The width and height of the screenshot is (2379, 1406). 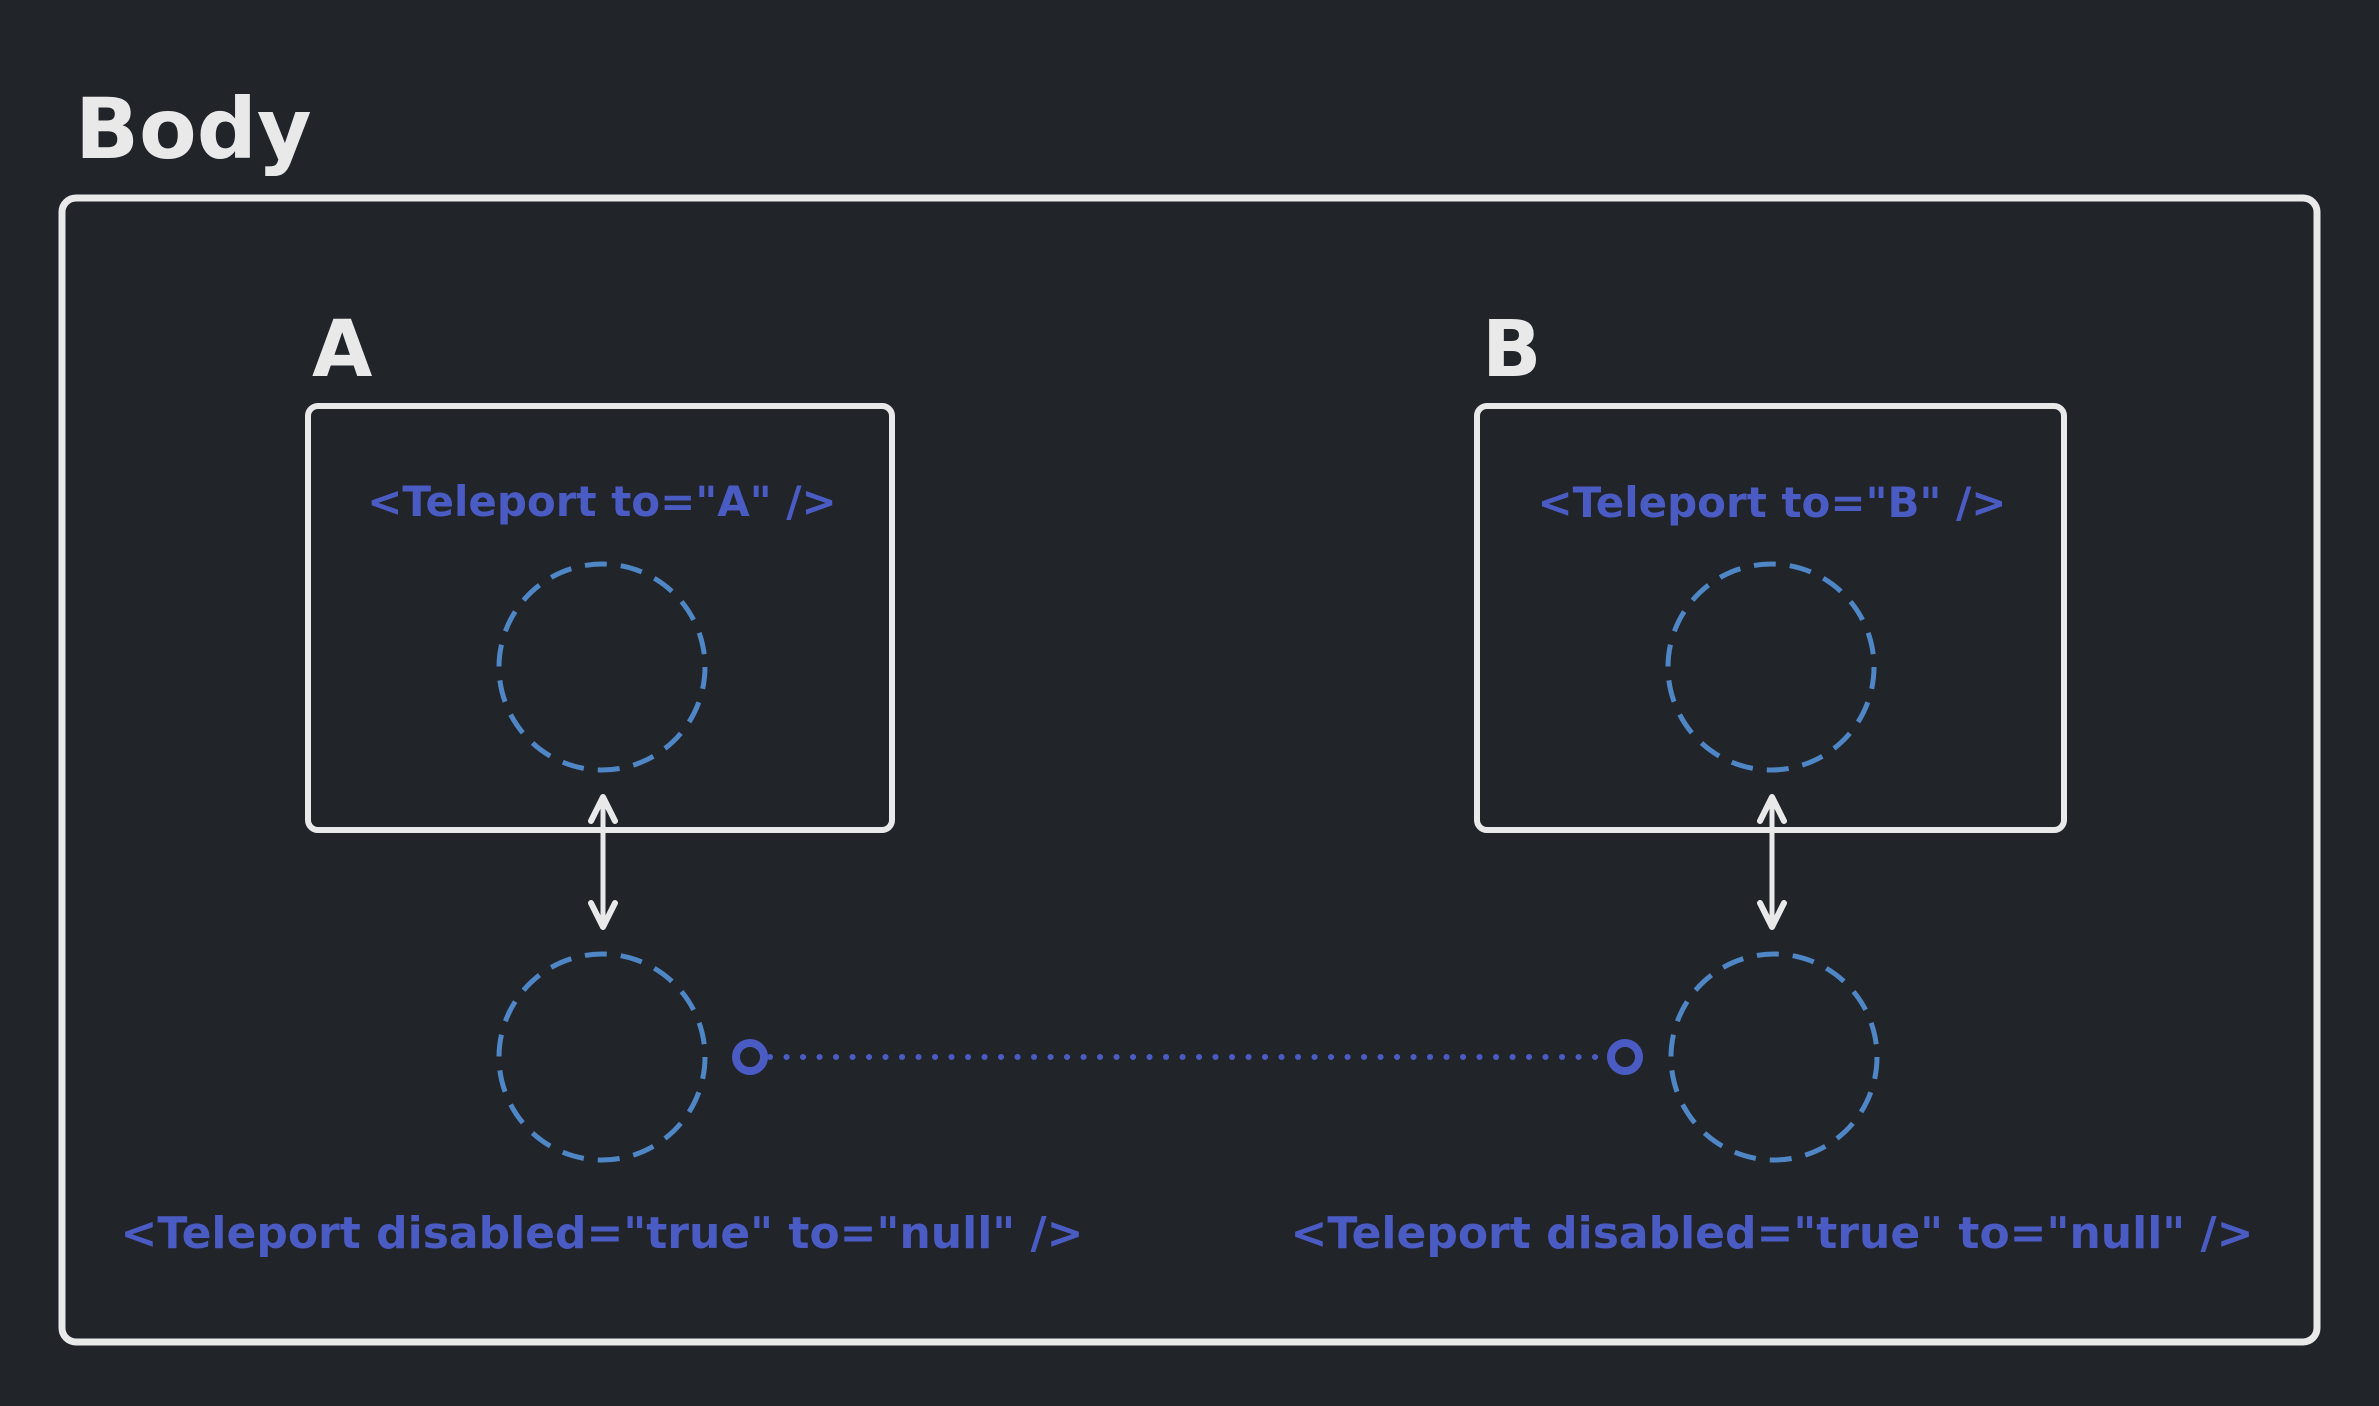 I want to click on container-a-title: A, so click(x=342, y=350).